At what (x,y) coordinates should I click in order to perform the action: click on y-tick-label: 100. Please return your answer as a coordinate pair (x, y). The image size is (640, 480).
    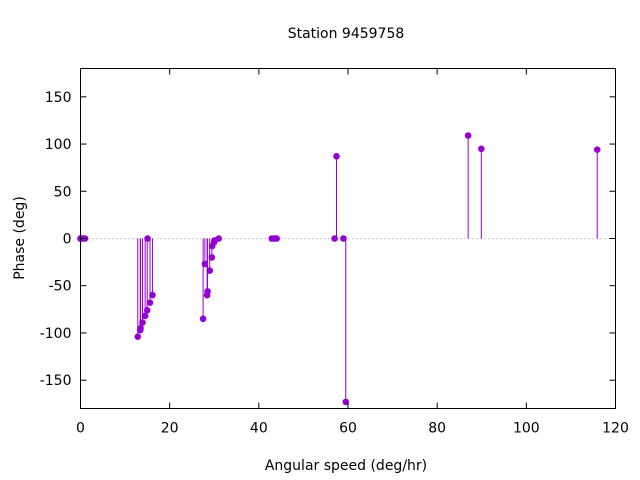
    Looking at the image, I should click on (58, 145).